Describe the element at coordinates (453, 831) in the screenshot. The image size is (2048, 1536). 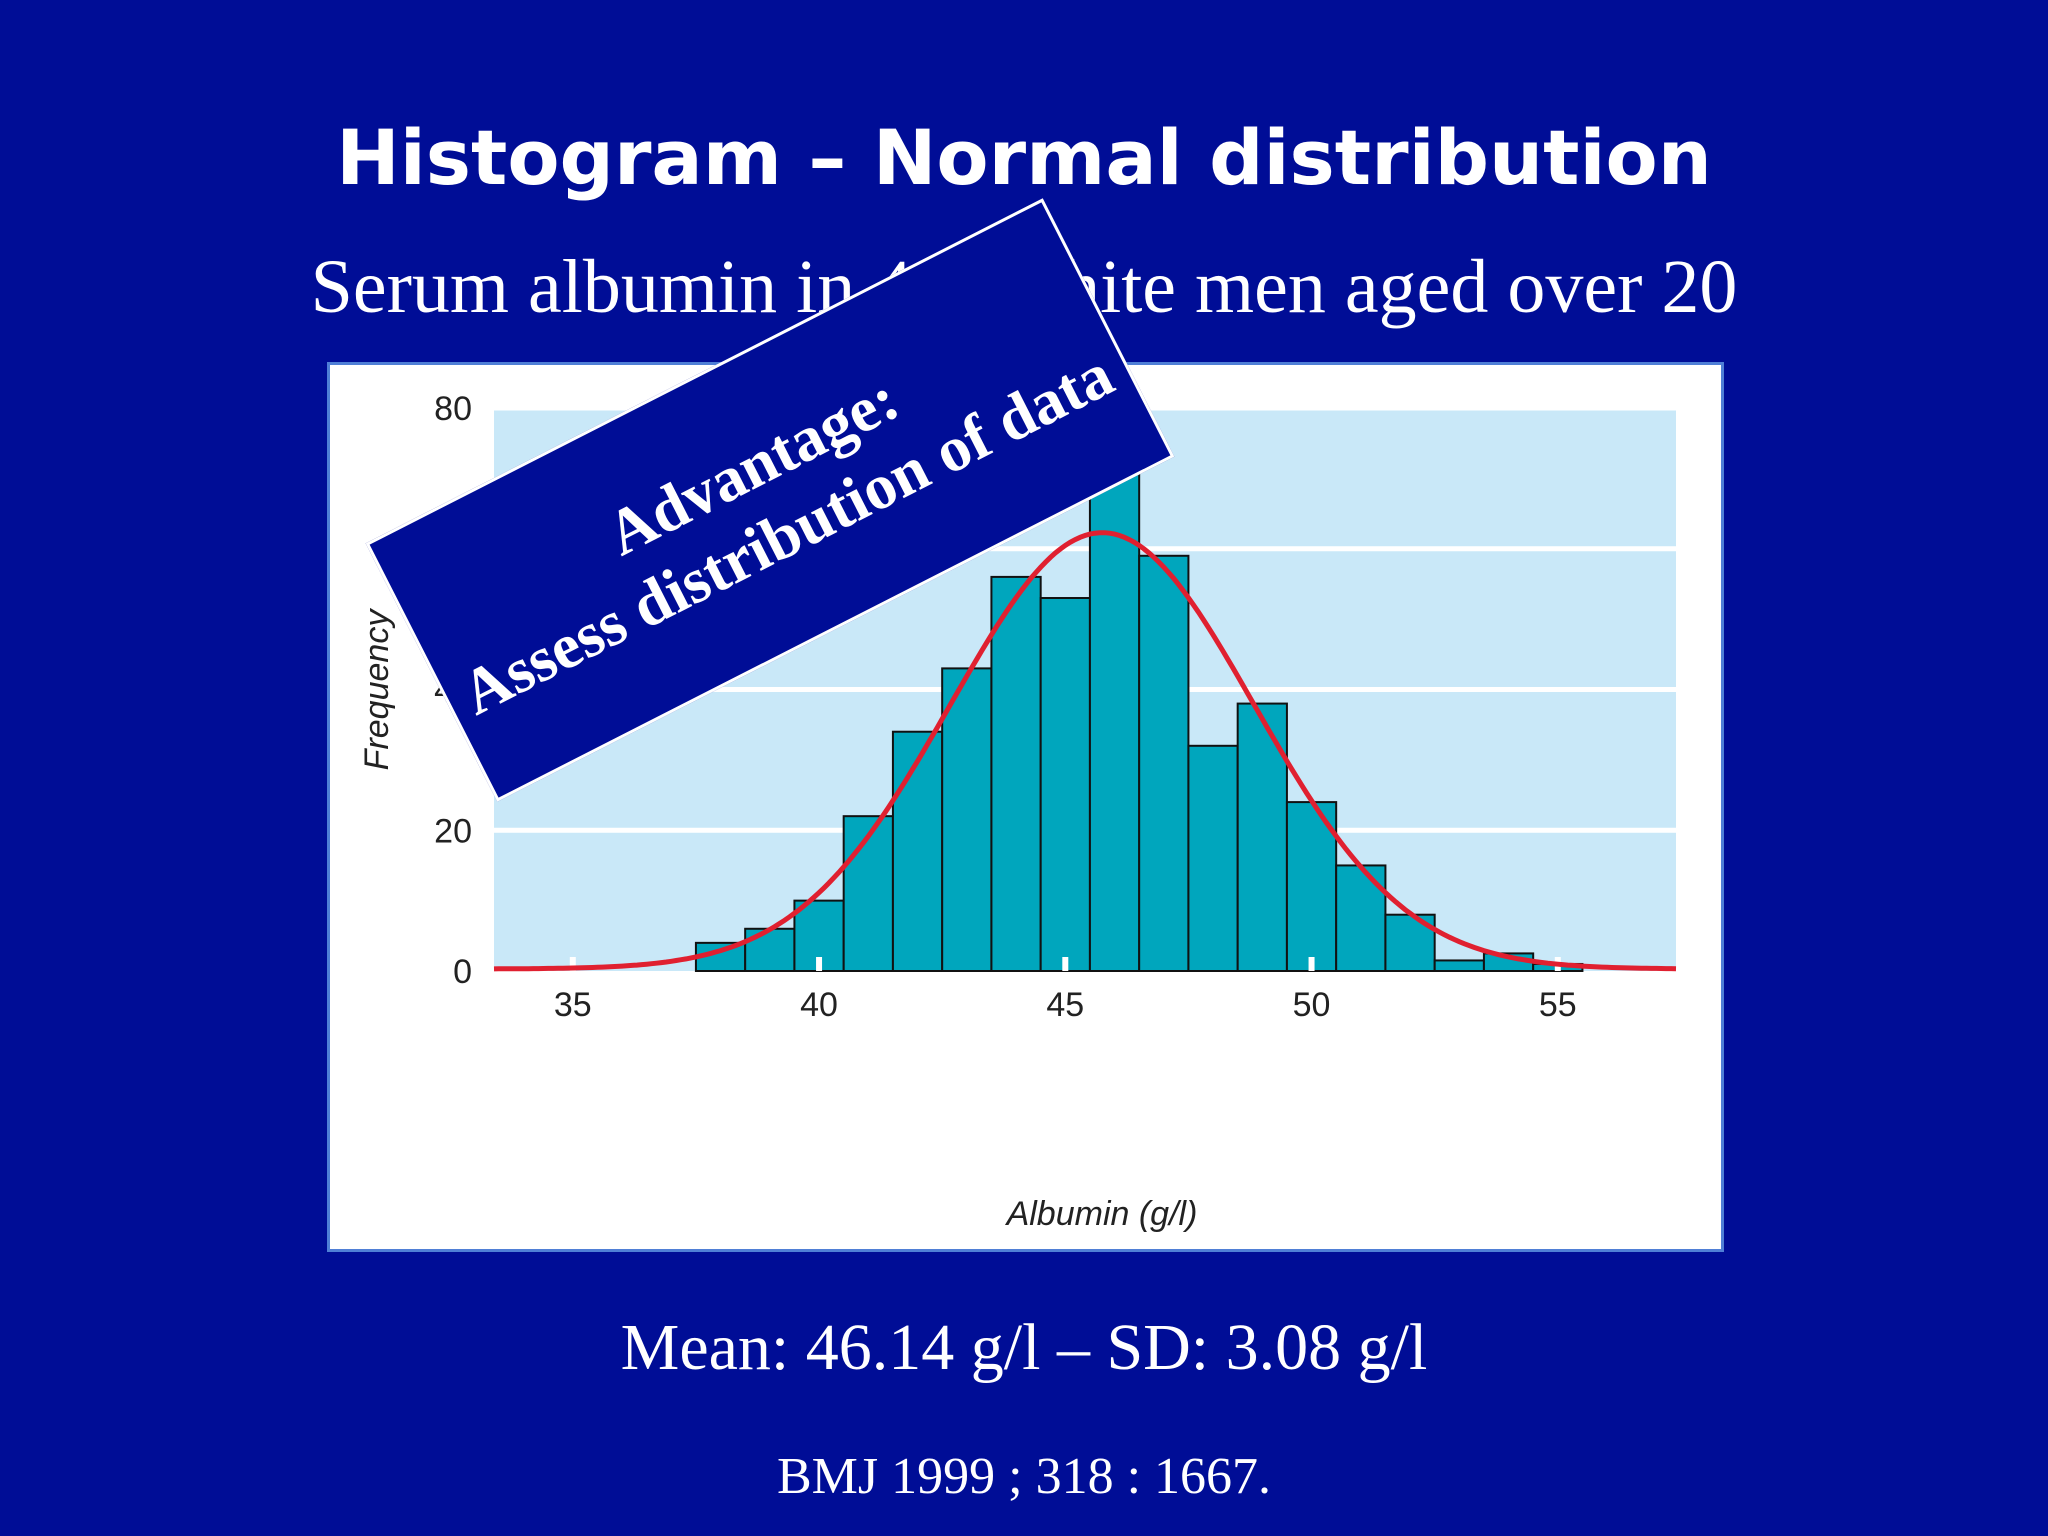
I see `y-tick-label: 20` at that location.